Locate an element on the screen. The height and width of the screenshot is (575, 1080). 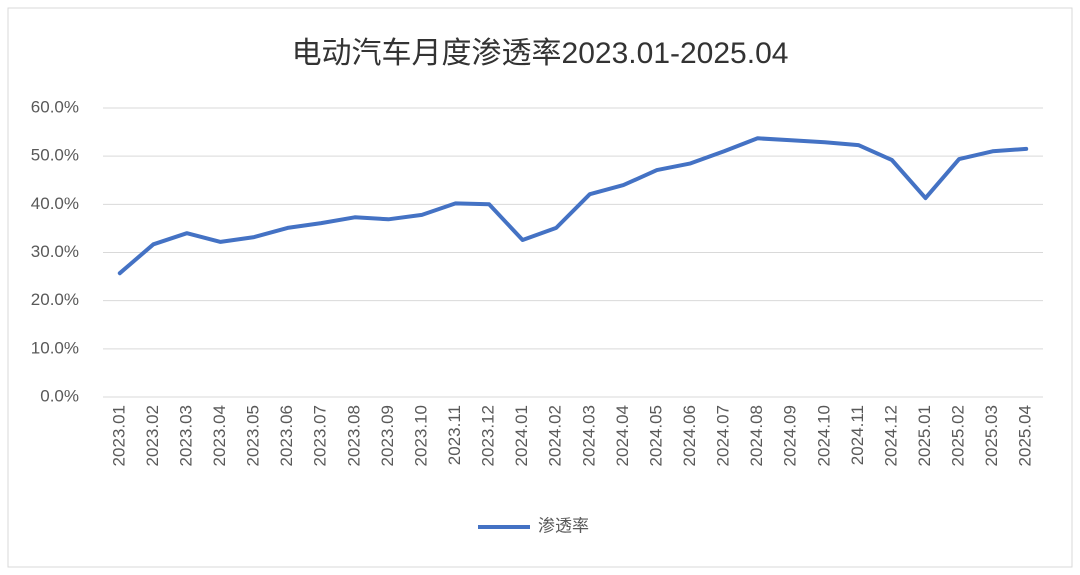
x-tick-label: 2023.01 is located at coordinates (118, 435).